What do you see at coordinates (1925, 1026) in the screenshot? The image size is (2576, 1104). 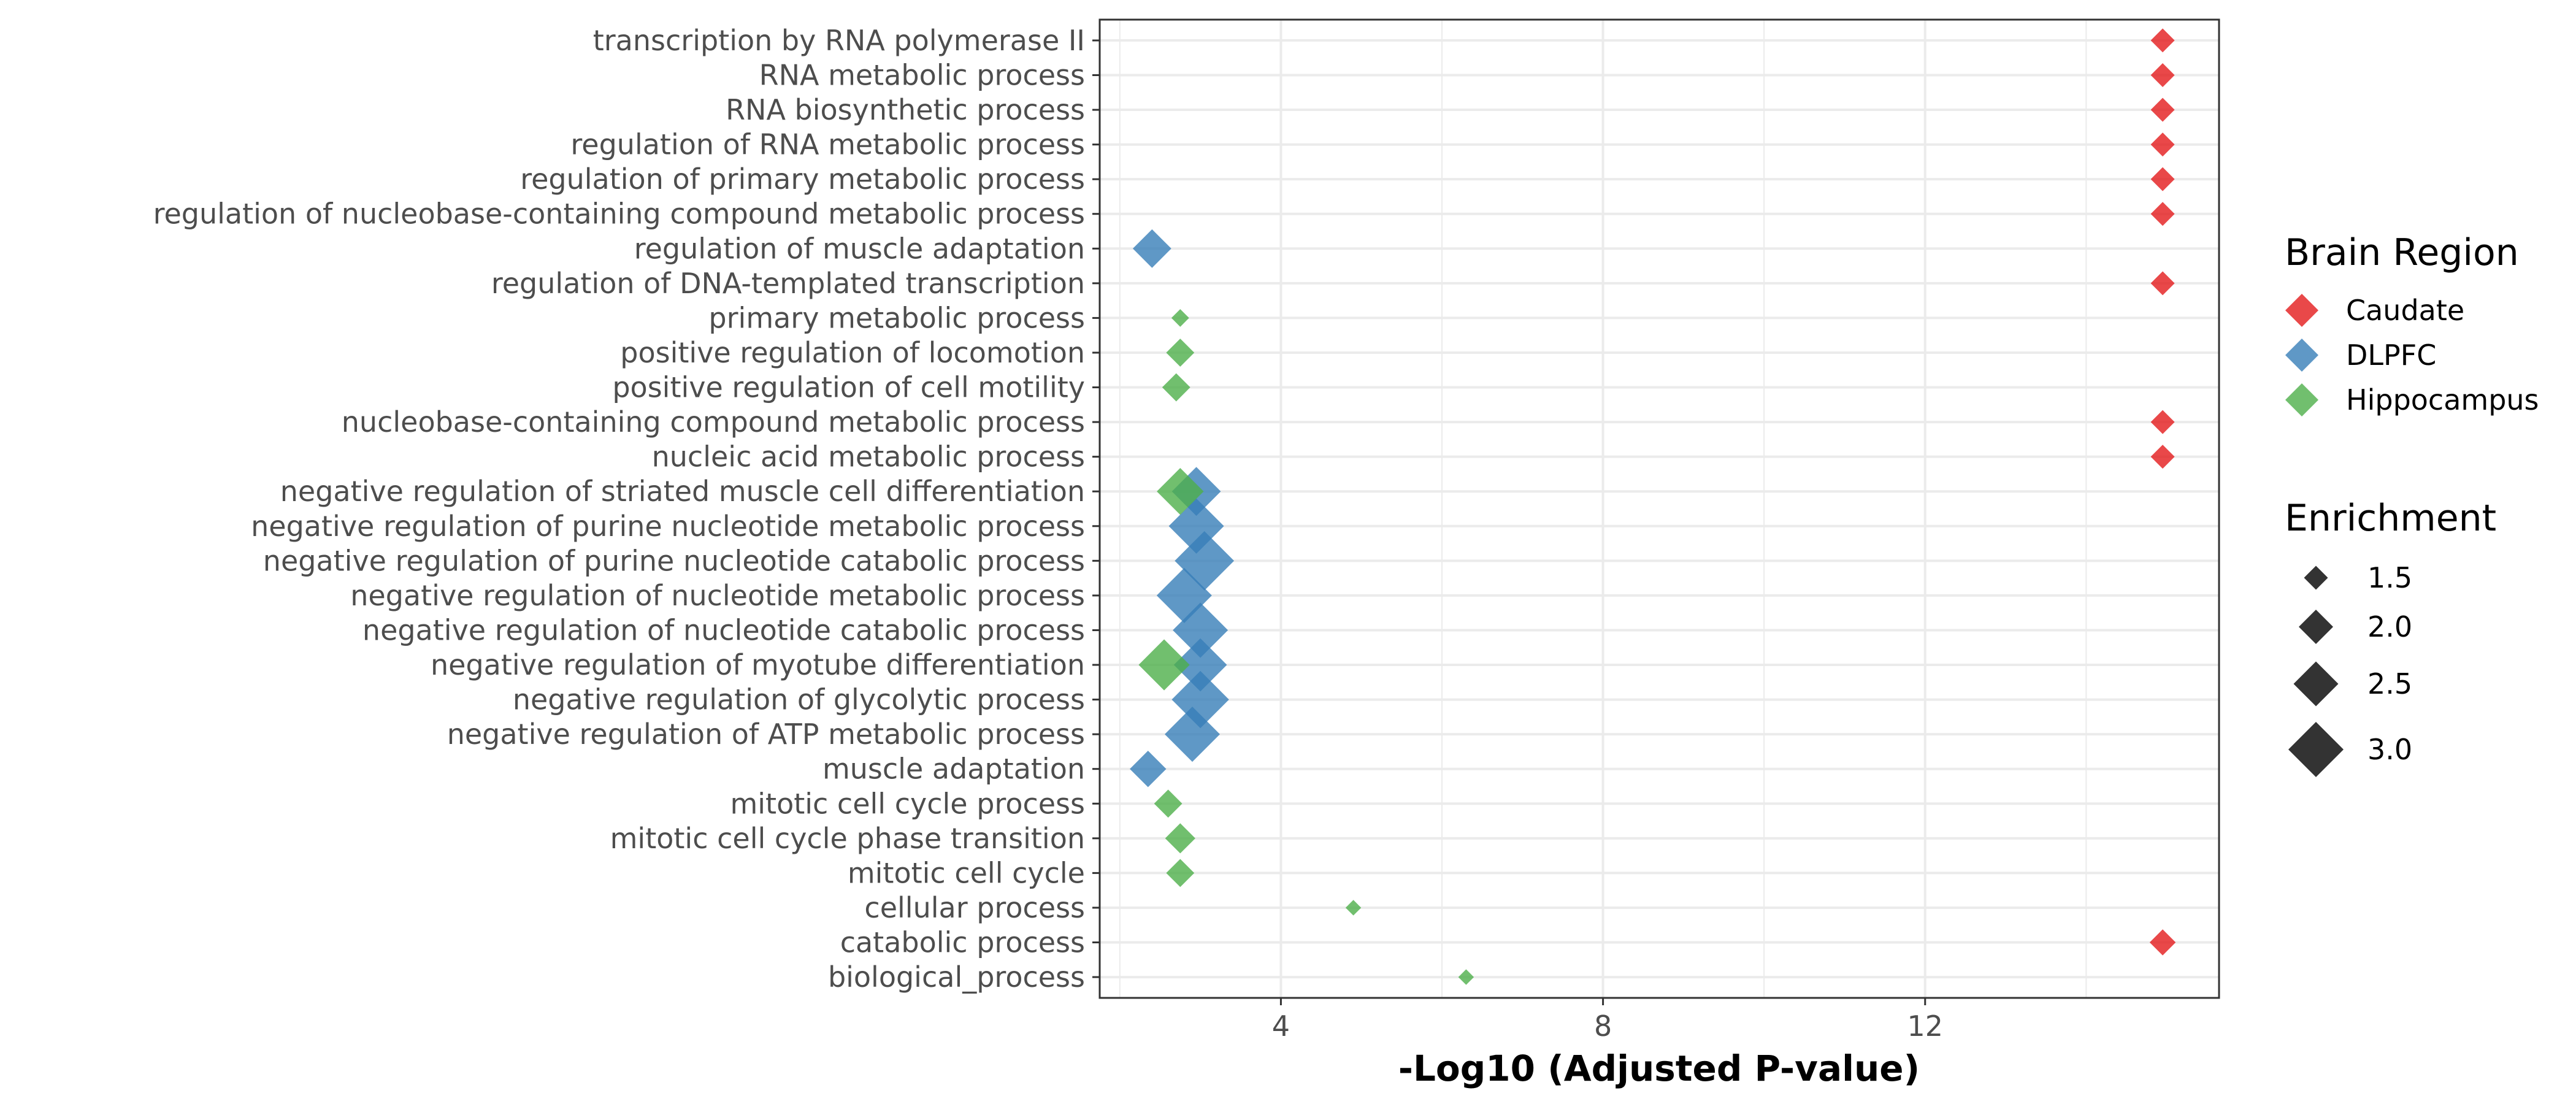 I see `x-tick-label: 12` at bounding box center [1925, 1026].